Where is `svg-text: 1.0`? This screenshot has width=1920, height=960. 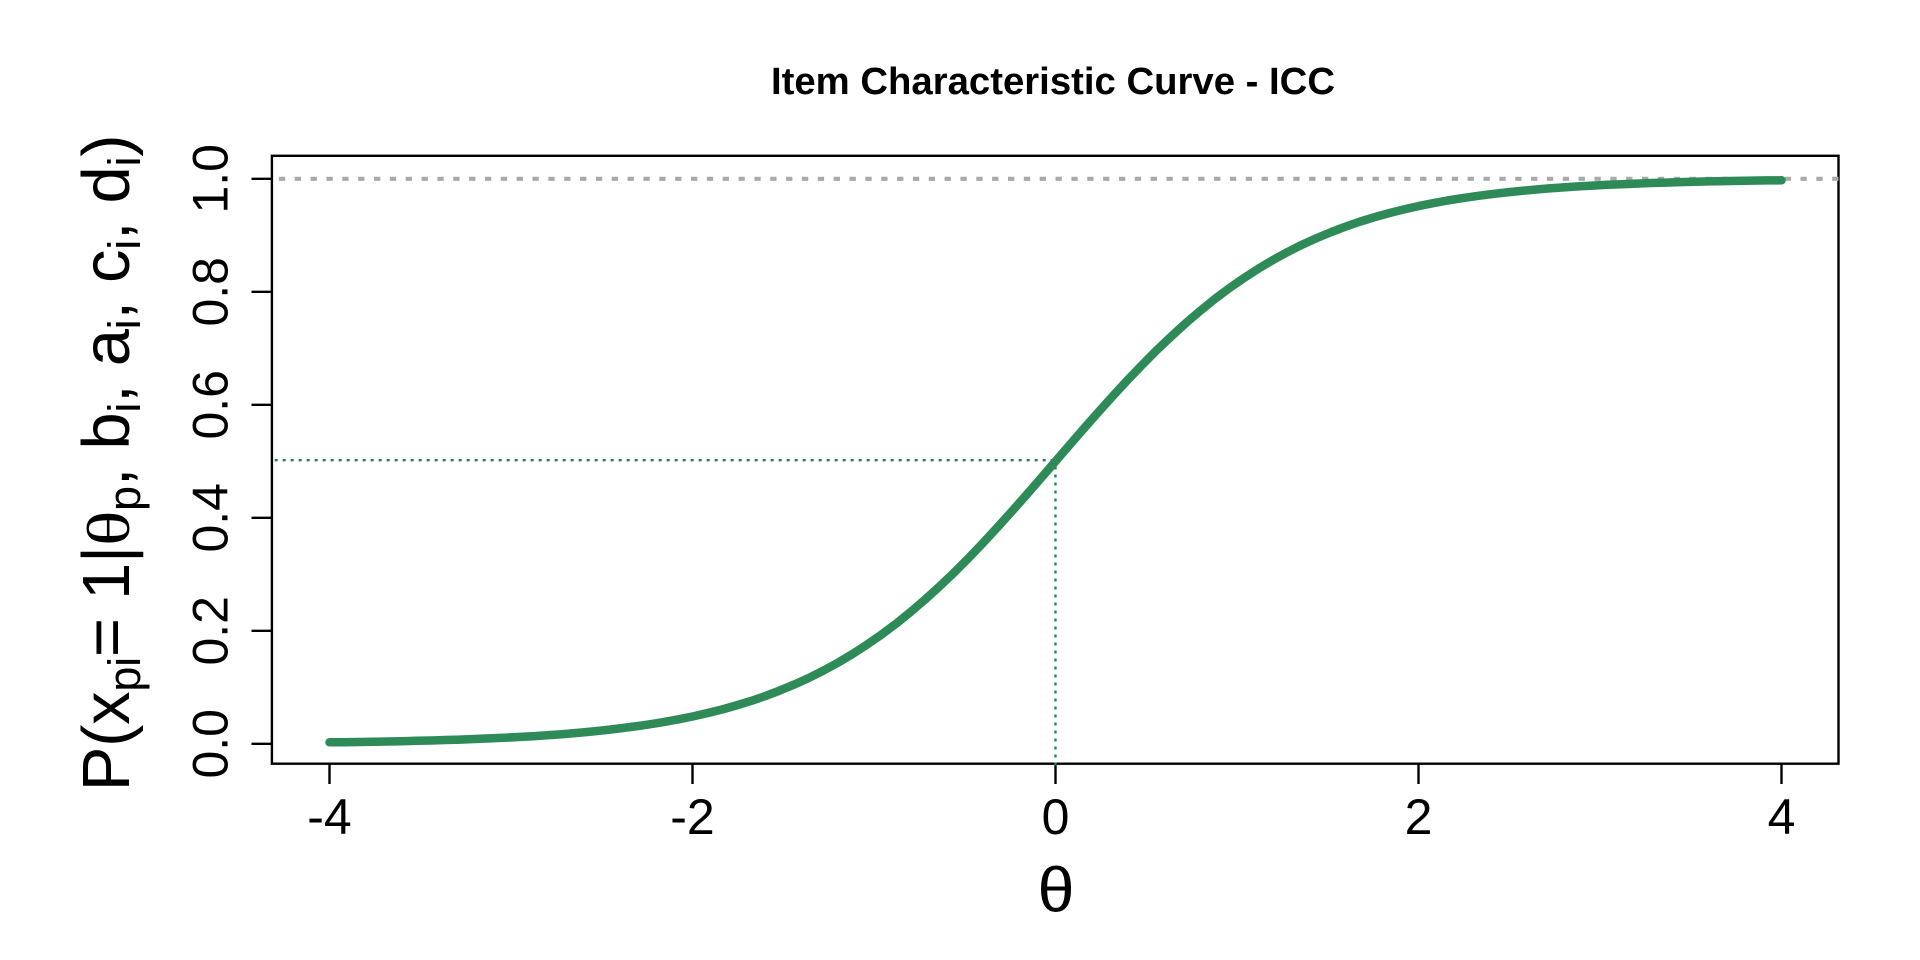 svg-text: 1.0 is located at coordinates (211, 179).